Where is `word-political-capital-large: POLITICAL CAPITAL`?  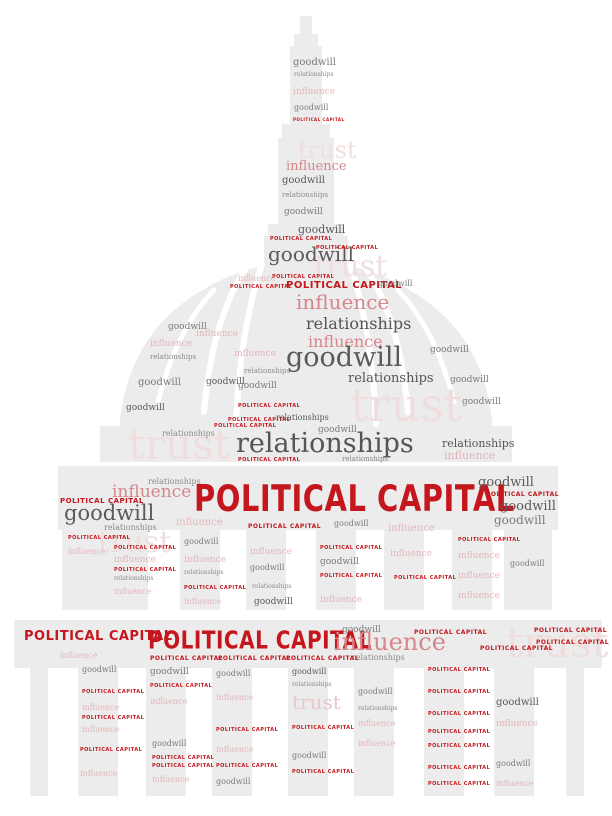 word-political-capital-large: POLITICAL CAPITAL is located at coordinates (260, 639).